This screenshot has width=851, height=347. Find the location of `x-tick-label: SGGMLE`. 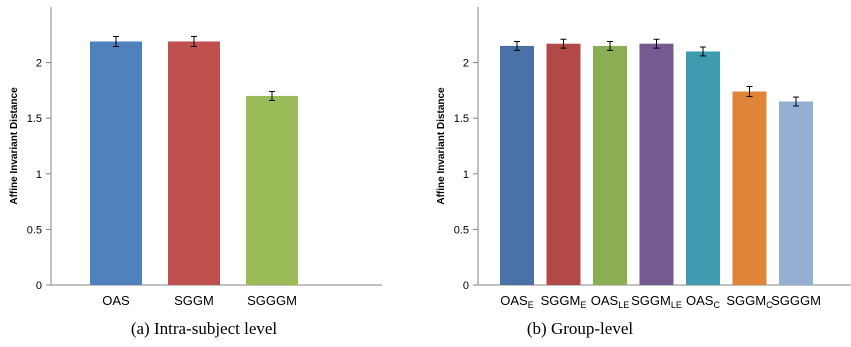

x-tick-label: SGGMLE is located at coordinates (656, 301).